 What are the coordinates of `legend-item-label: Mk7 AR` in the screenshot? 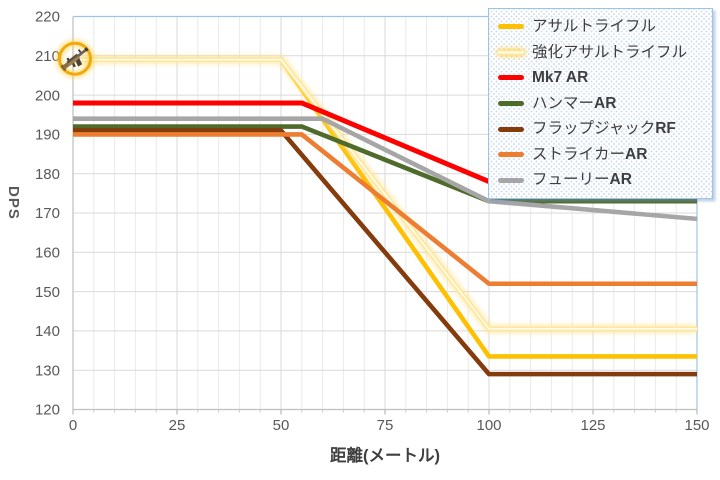 It's located at (560, 78).